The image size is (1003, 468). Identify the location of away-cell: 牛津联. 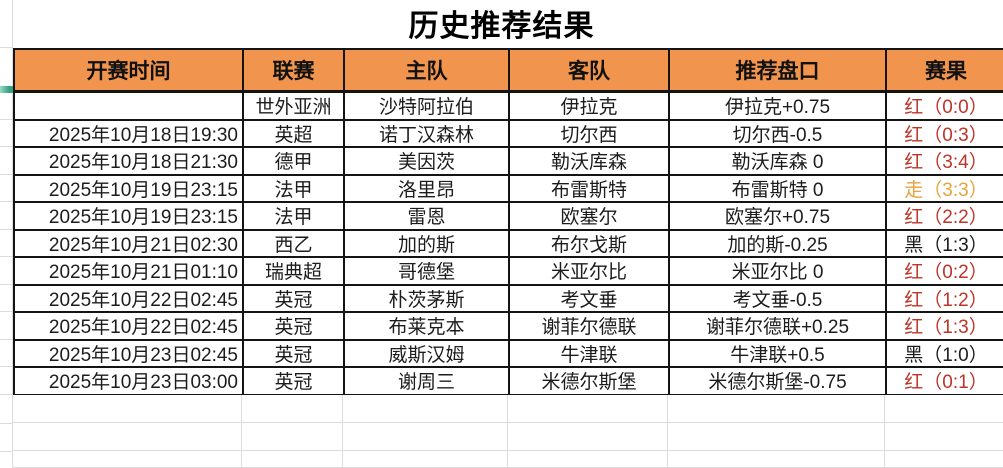
(590, 354).